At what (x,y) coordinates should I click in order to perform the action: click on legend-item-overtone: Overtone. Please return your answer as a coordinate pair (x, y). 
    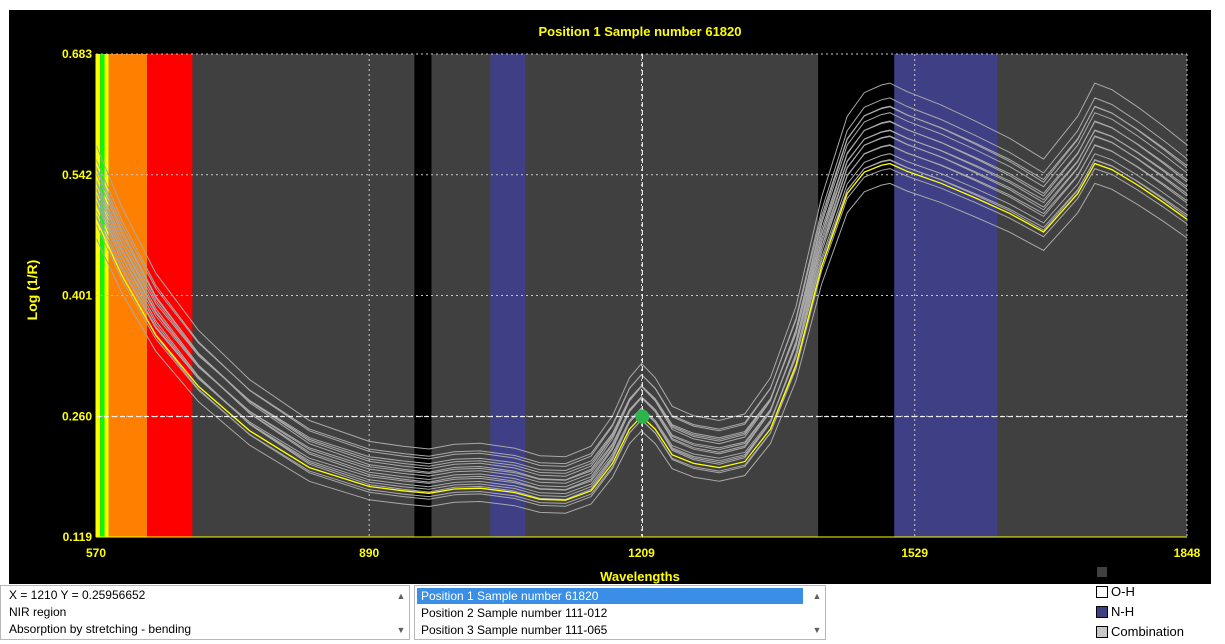
    Looking at the image, I should click on (1130, 573).